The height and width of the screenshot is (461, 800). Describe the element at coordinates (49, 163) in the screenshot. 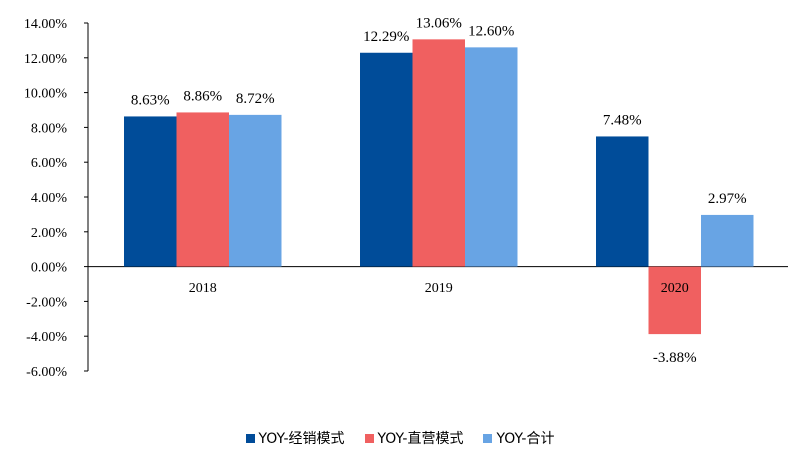

I see `y-tick-label: 6.00%` at that location.